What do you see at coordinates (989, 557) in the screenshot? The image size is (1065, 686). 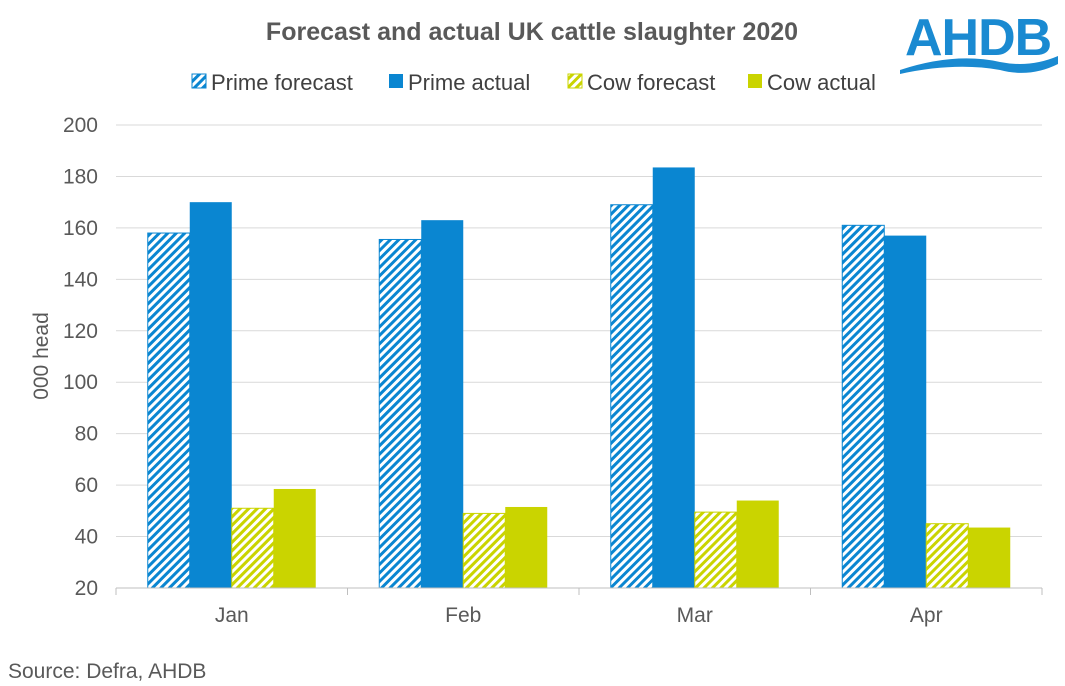 I see `bar-cow-actual-apr` at bounding box center [989, 557].